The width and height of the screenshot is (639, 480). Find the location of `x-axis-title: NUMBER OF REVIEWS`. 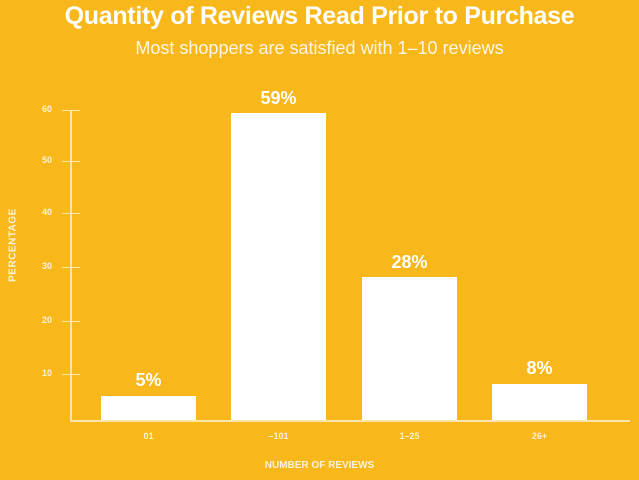

x-axis-title: NUMBER OF REVIEWS is located at coordinates (319, 465).